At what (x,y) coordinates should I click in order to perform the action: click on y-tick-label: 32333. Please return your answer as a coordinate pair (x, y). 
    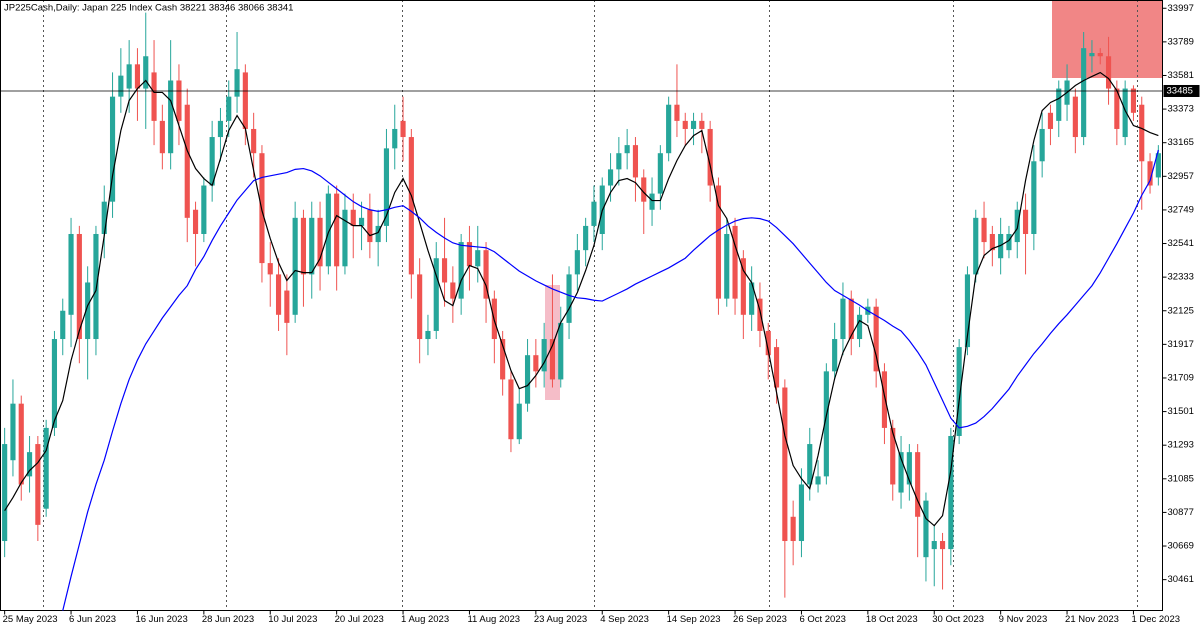
    Looking at the image, I should click on (1181, 277).